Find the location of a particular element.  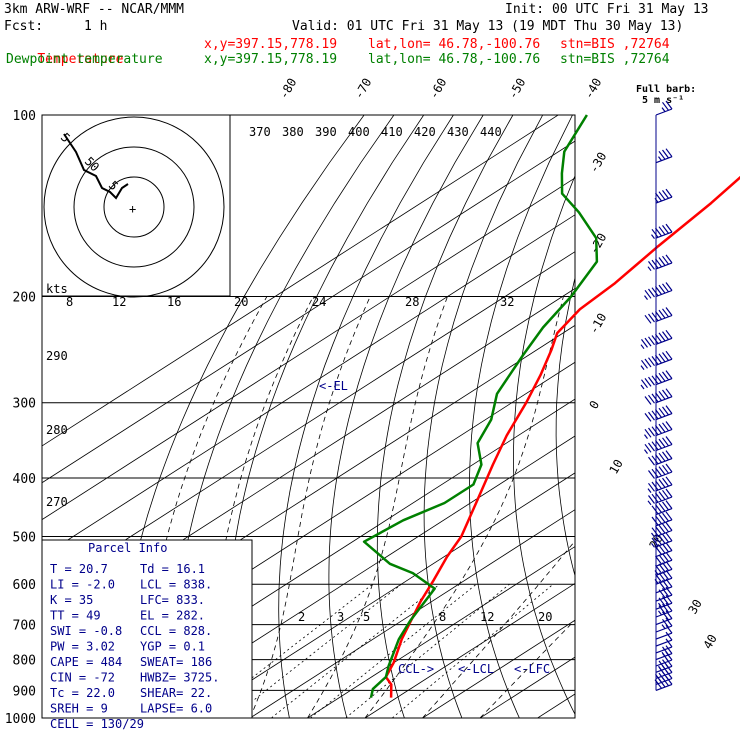

parcel-info-left: K = 35 is located at coordinates (71, 600).